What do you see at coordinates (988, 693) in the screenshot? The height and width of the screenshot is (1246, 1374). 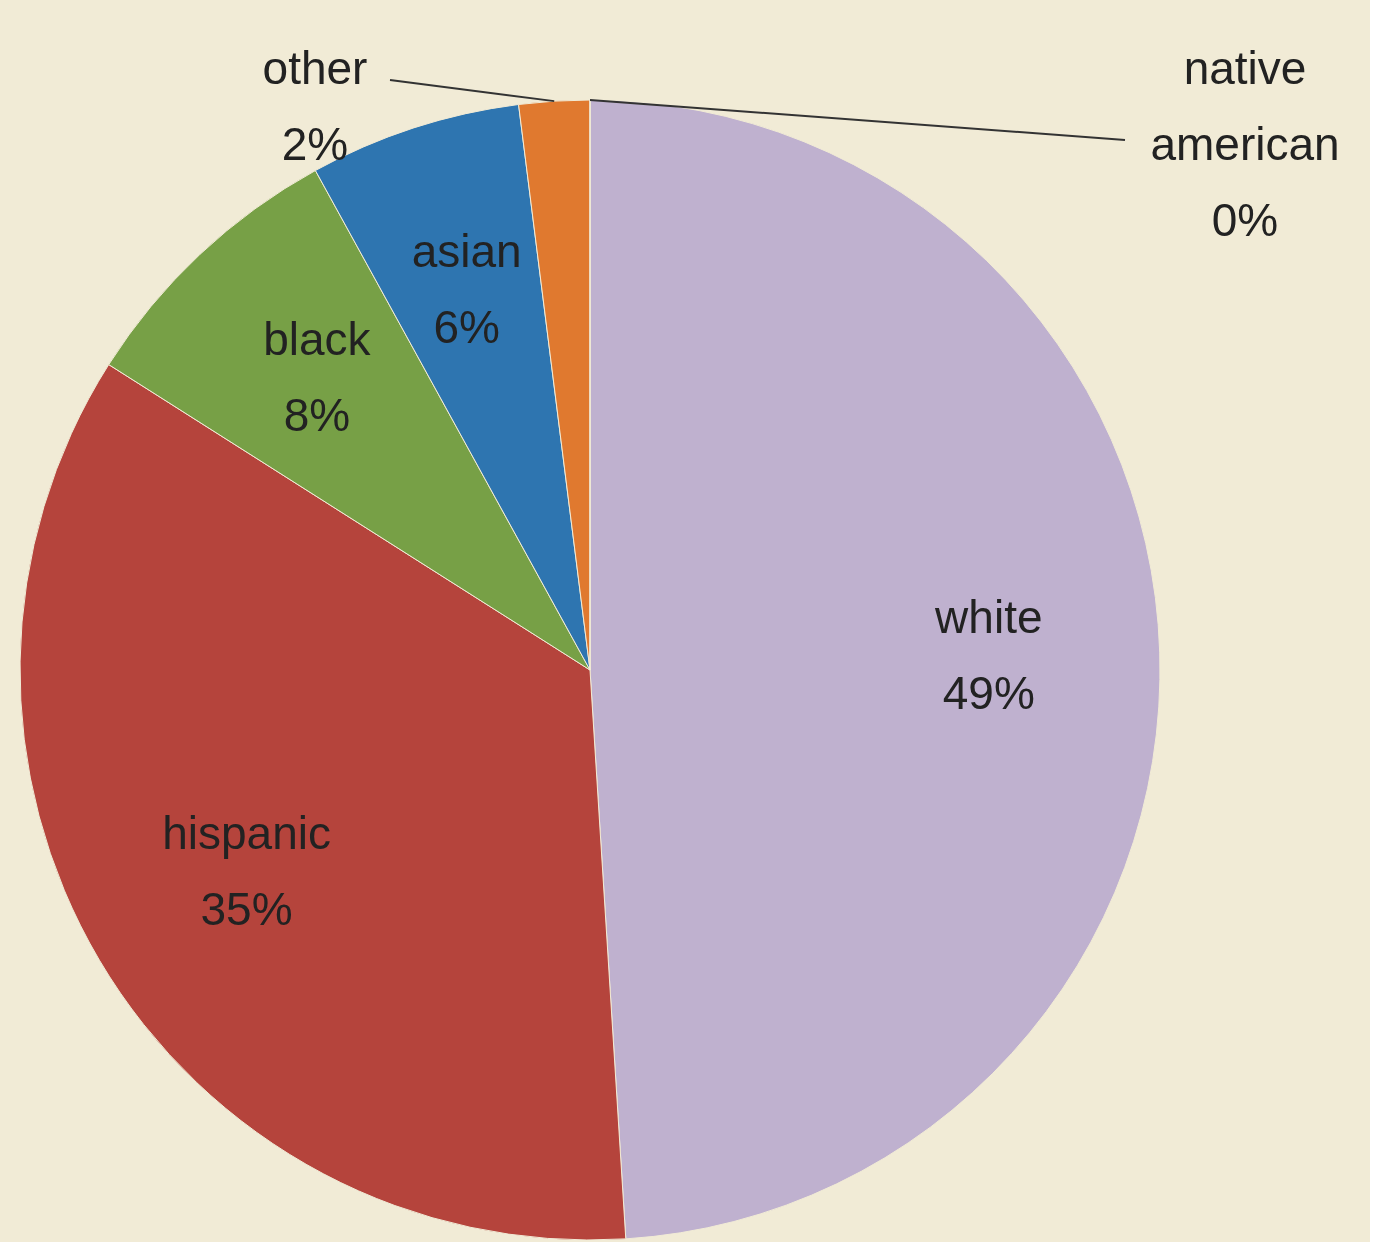 I see `data-label: 49%` at bounding box center [988, 693].